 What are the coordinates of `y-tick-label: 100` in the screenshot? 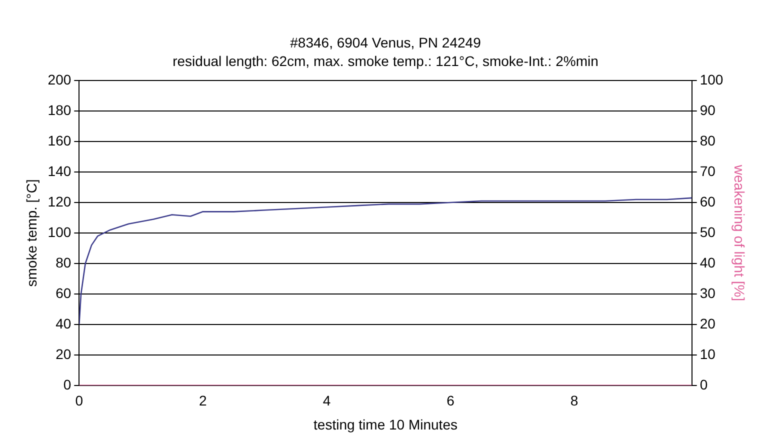 It's located at (60, 232).